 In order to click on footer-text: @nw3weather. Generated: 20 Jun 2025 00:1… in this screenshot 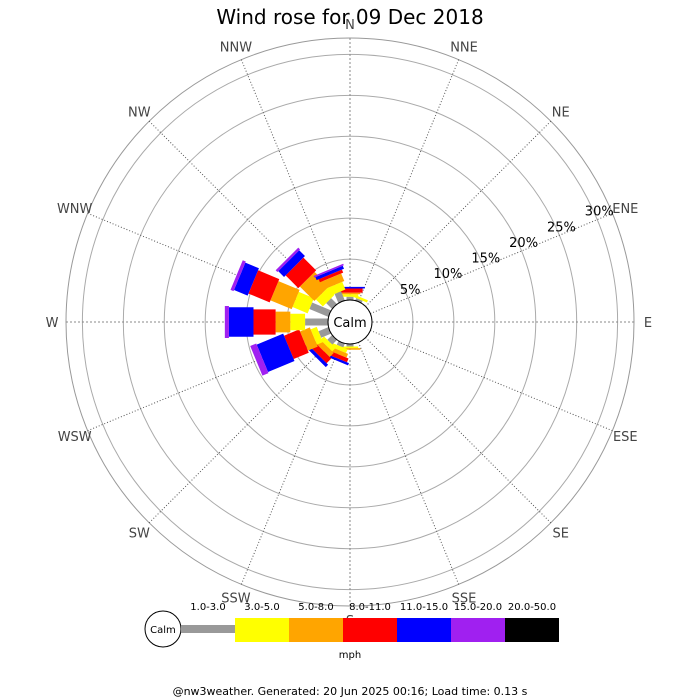, I will do `click(350, 691)`.